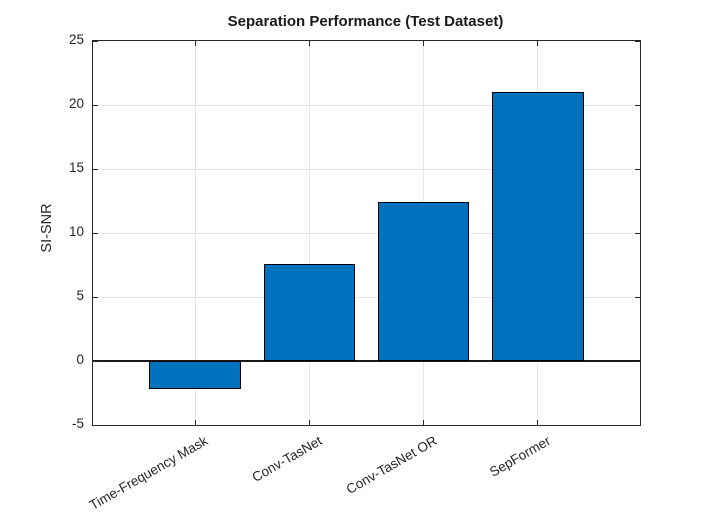 The image size is (706, 529). What do you see at coordinates (287, 459) in the screenshot?
I see `x-tick-label: Conv-TasNet` at bounding box center [287, 459].